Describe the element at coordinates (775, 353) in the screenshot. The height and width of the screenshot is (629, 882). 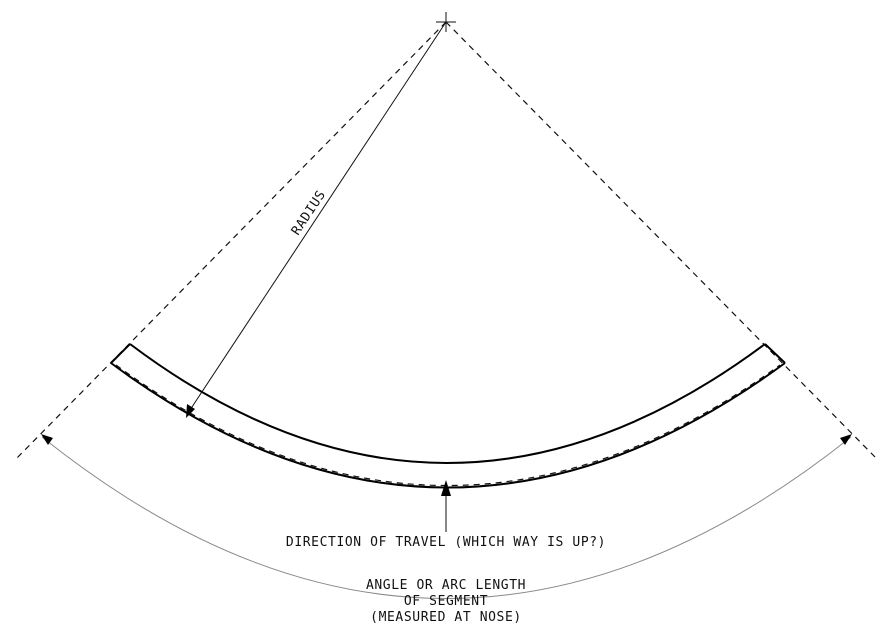
I see `segment-right-end` at that location.